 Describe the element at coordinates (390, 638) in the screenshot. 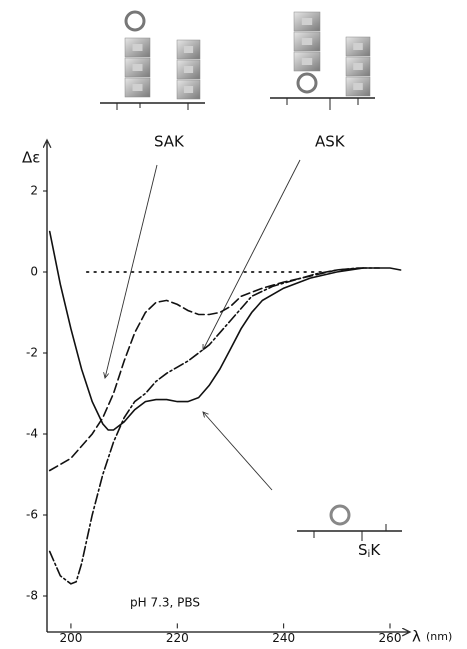

I see `x-tick-label: 260` at that location.